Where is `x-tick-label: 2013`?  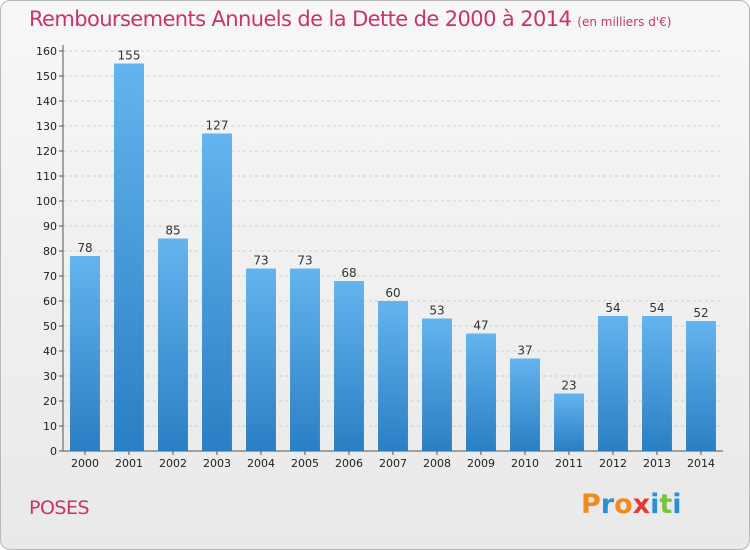 x-tick-label: 2013 is located at coordinates (657, 463).